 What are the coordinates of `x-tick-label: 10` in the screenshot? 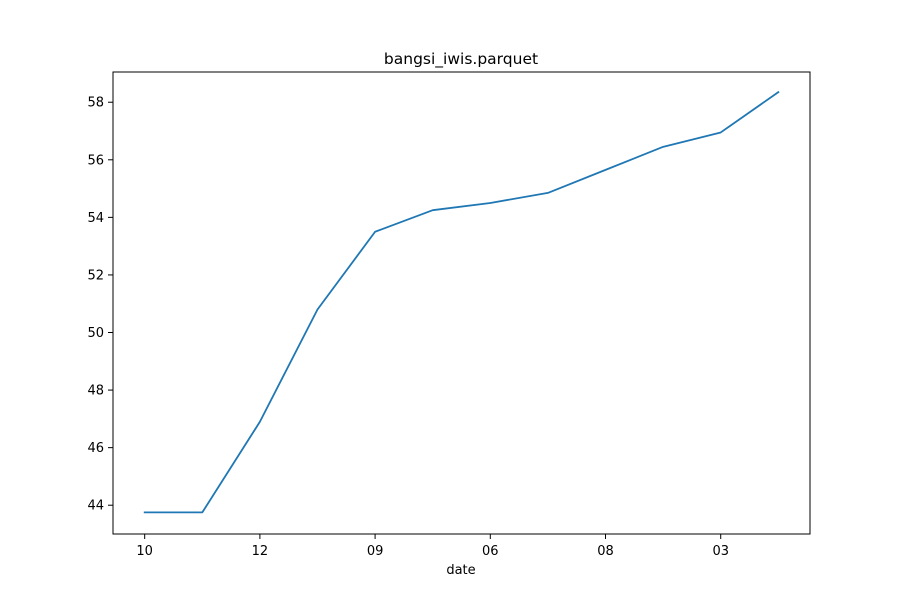 It's located at (144, 551).